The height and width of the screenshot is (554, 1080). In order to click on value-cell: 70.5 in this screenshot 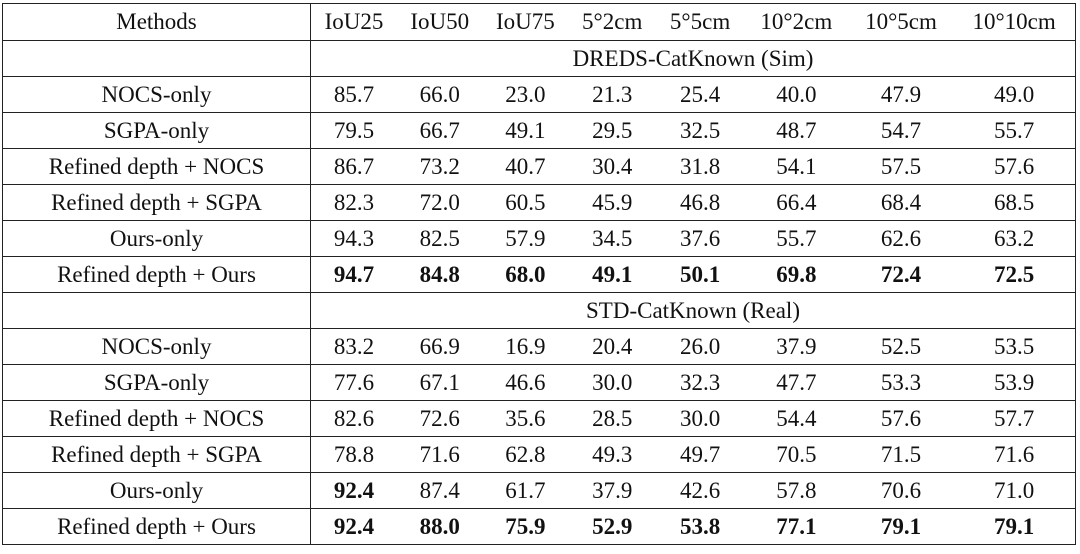, I will do `click(796, 454)`.